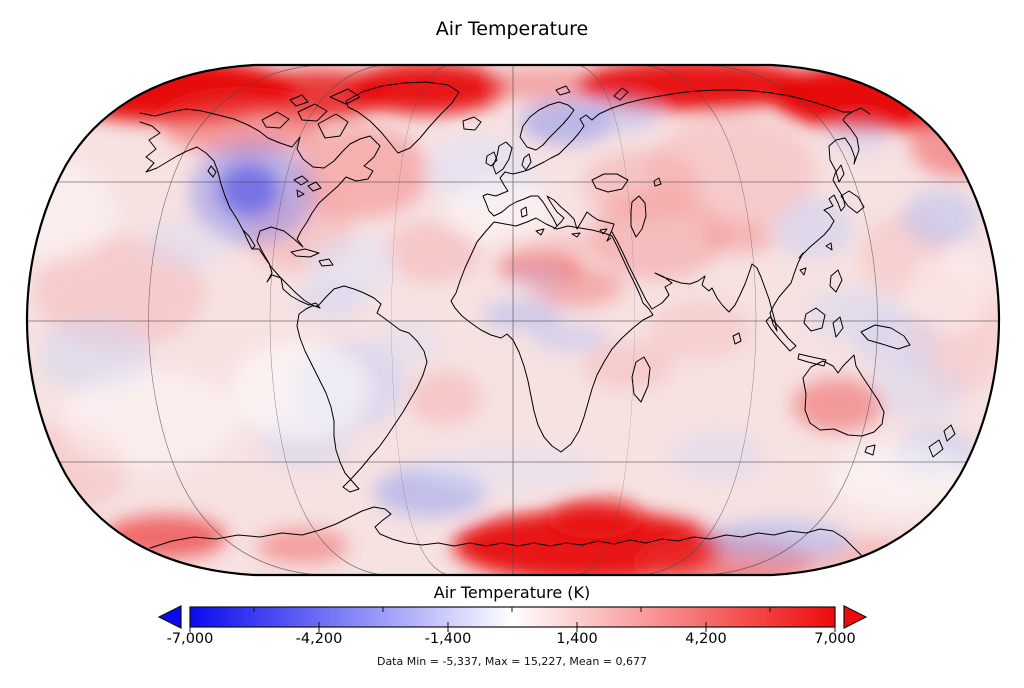  I want to click on colorbar-right-arrow, so click(855, 617).